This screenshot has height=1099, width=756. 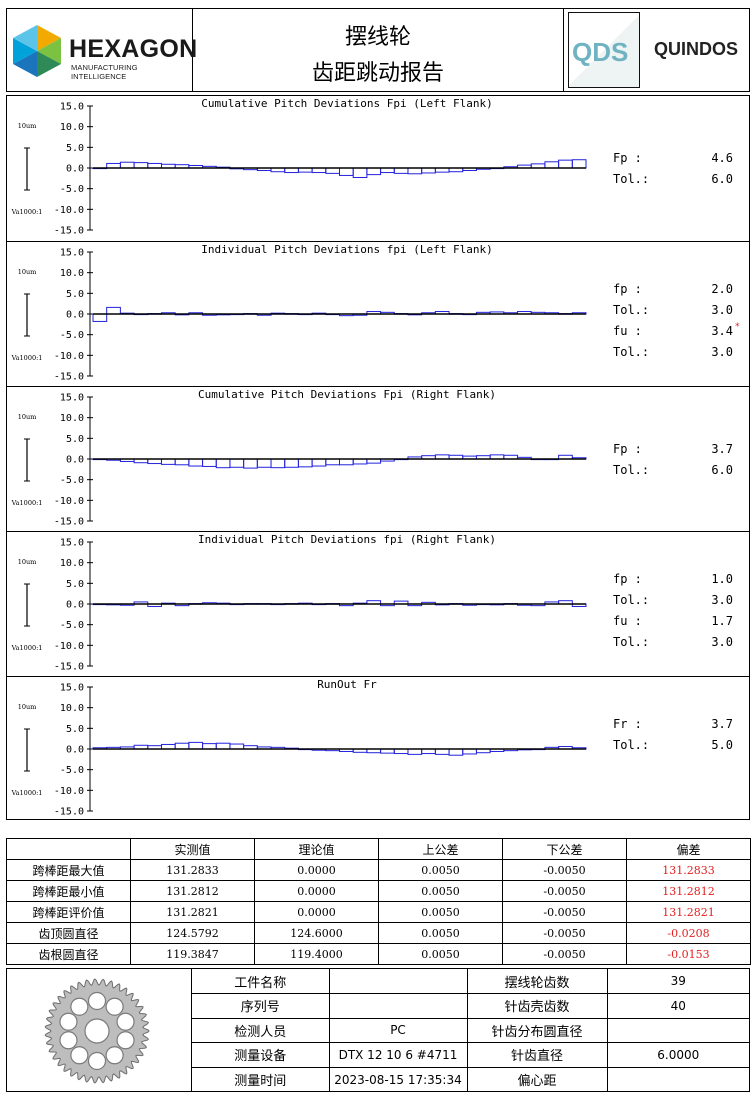 What do you see at coordinates (398, 1006) in the screenshot?
I see `info-value` at bounding box center [398, 1006].